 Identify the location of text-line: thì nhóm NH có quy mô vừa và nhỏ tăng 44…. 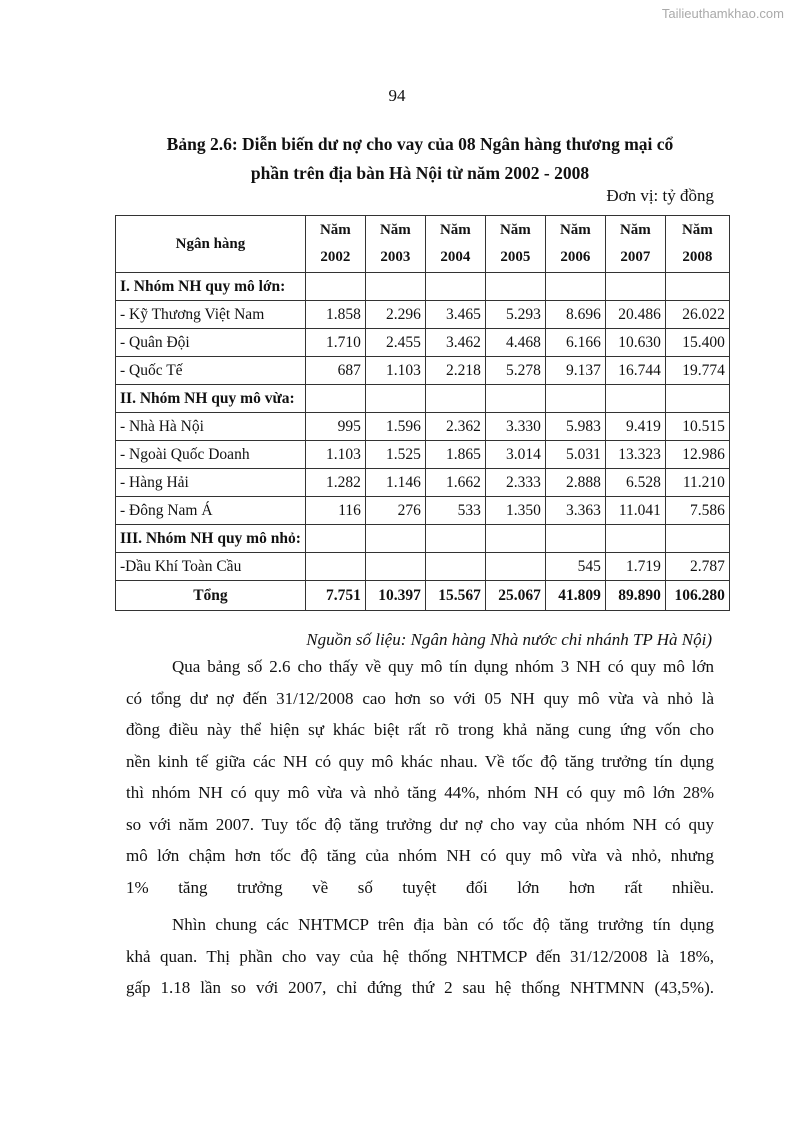
(420, 792).